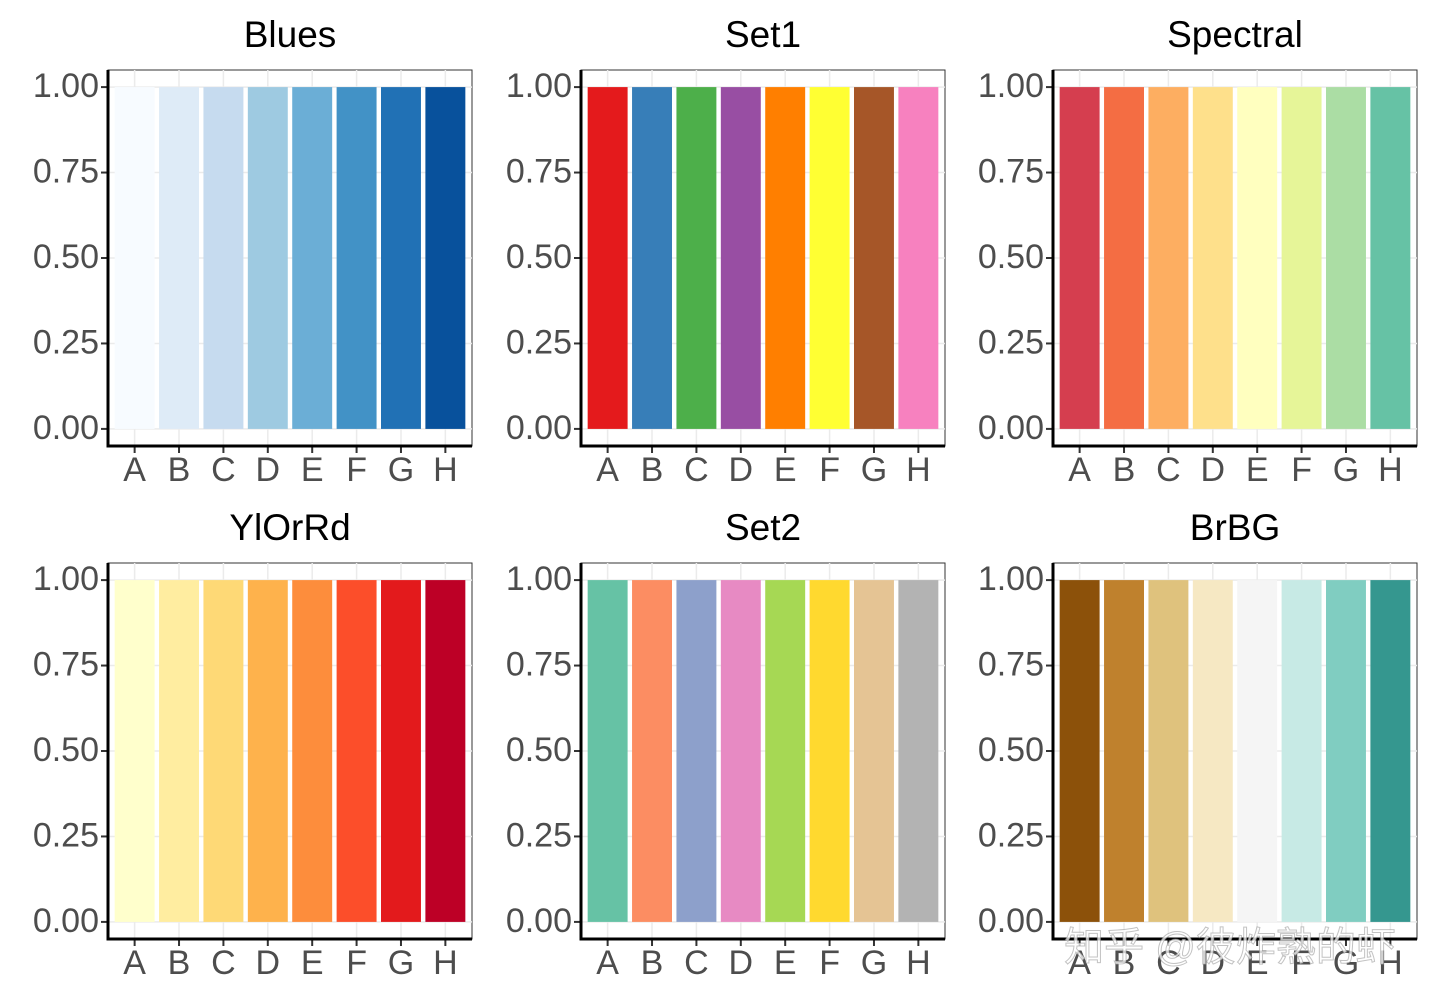  I want to click on chart-title: BrBG, so click(1235, 527).